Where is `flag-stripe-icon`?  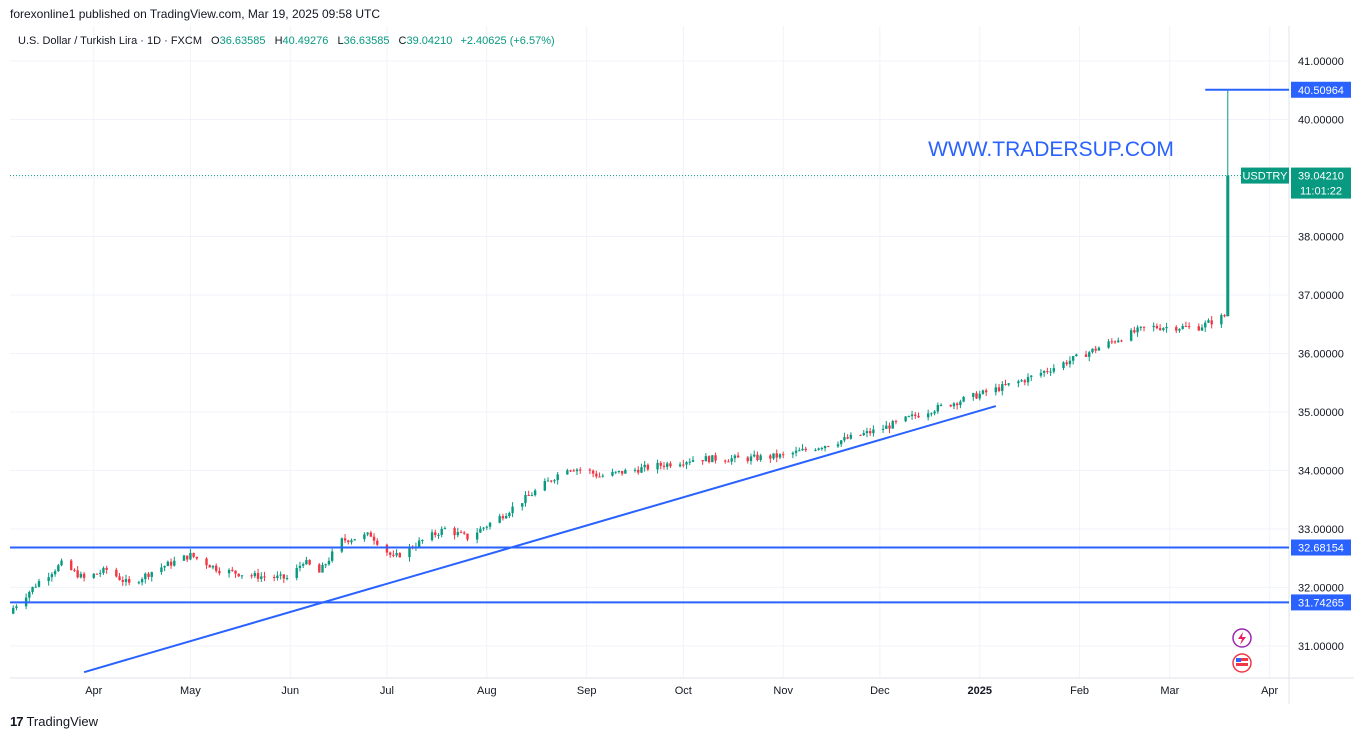
flag-stripe-icon is located at coordinates (1242, 664).